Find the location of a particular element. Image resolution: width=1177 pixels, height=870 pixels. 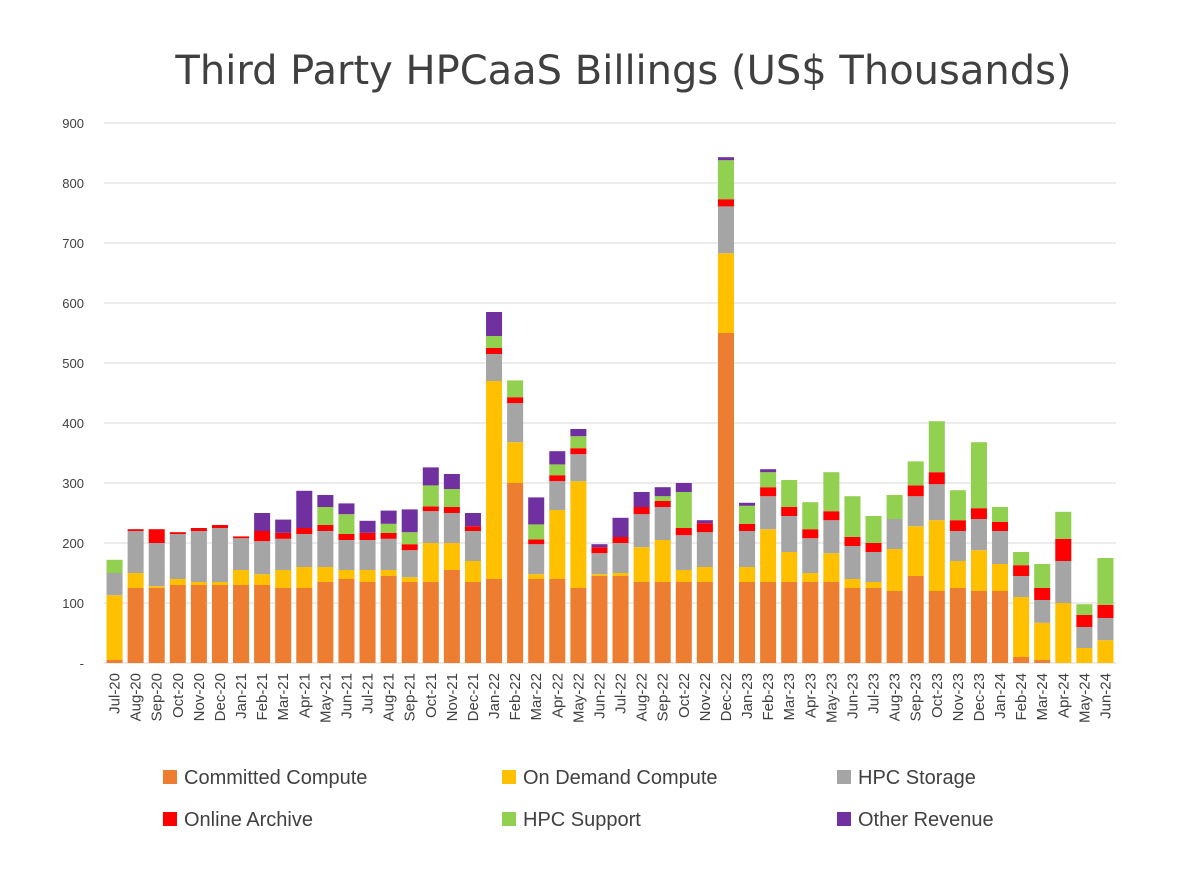

legend-label: HPC Support is located at coordinates (582, 820).